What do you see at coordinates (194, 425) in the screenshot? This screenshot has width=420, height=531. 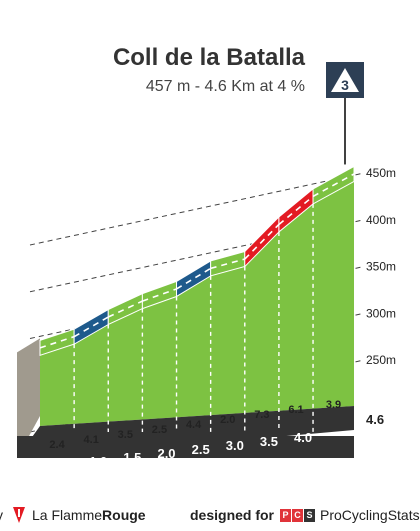 I see `gradient-label: 4.4` at bounding box center [194, 425].